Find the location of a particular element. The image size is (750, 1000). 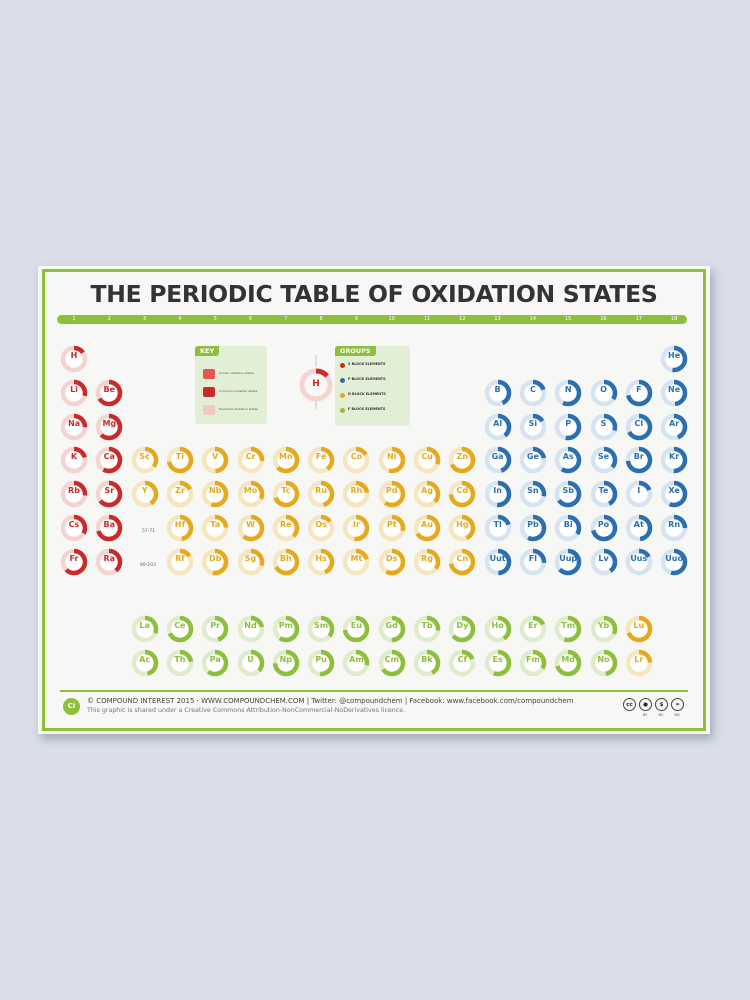

element-fr: Fr is located at coordinates (74, 562).